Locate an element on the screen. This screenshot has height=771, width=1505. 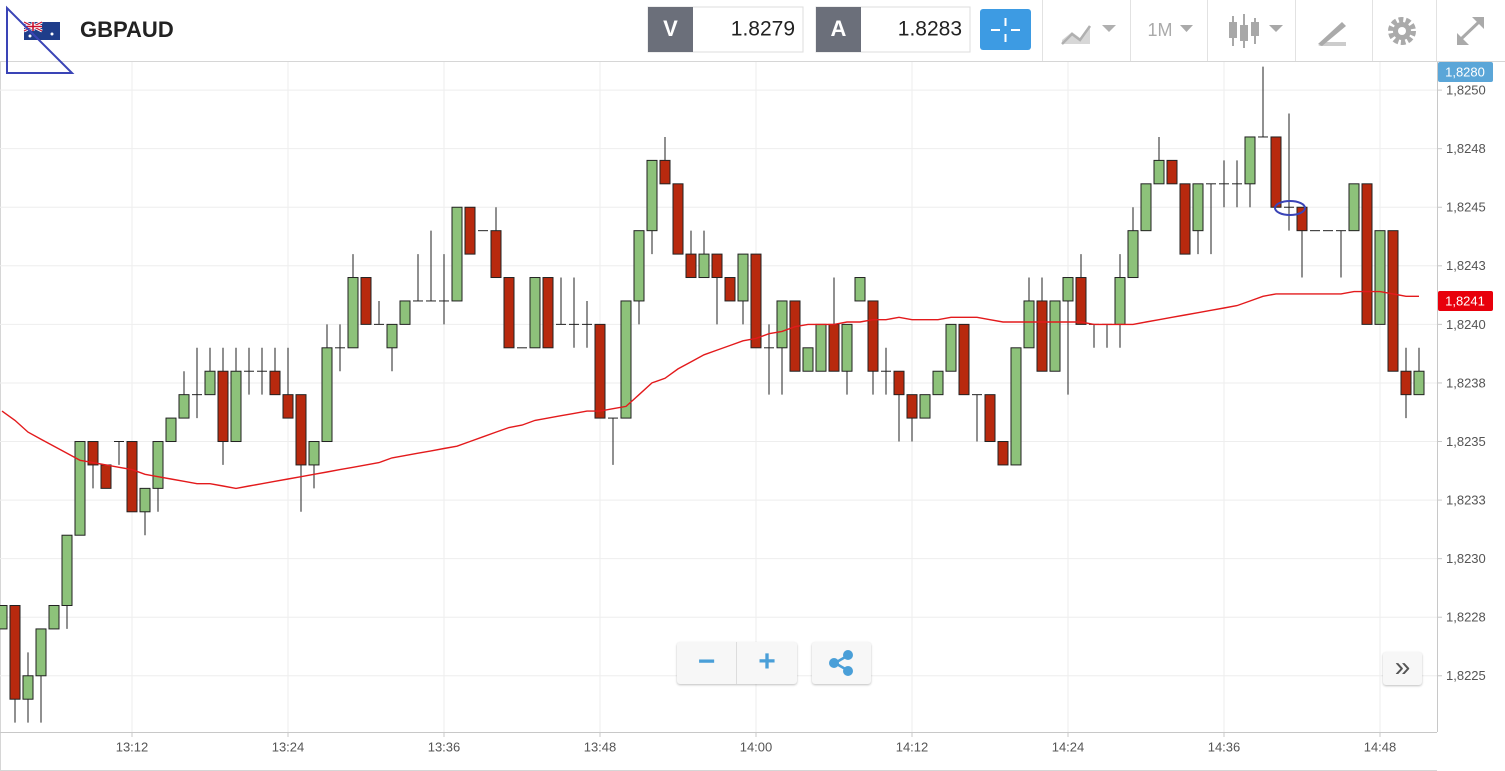
y-tick-label: 1,8245 is located at coordinates (1466, 207).